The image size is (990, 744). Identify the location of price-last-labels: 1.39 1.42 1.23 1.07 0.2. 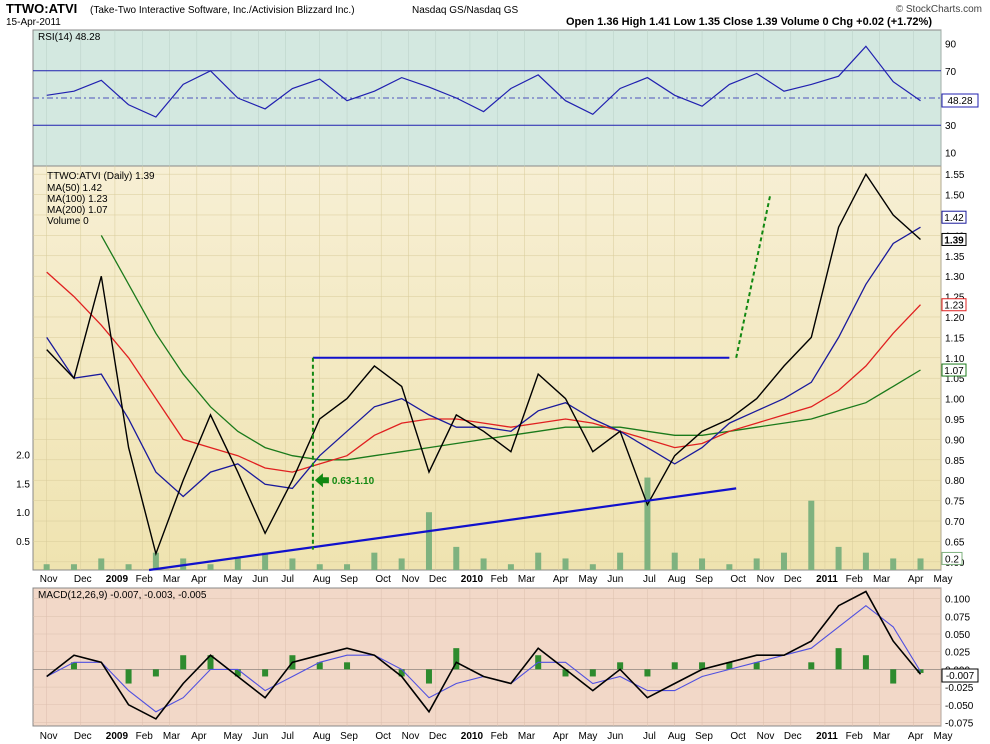
(954, 387).